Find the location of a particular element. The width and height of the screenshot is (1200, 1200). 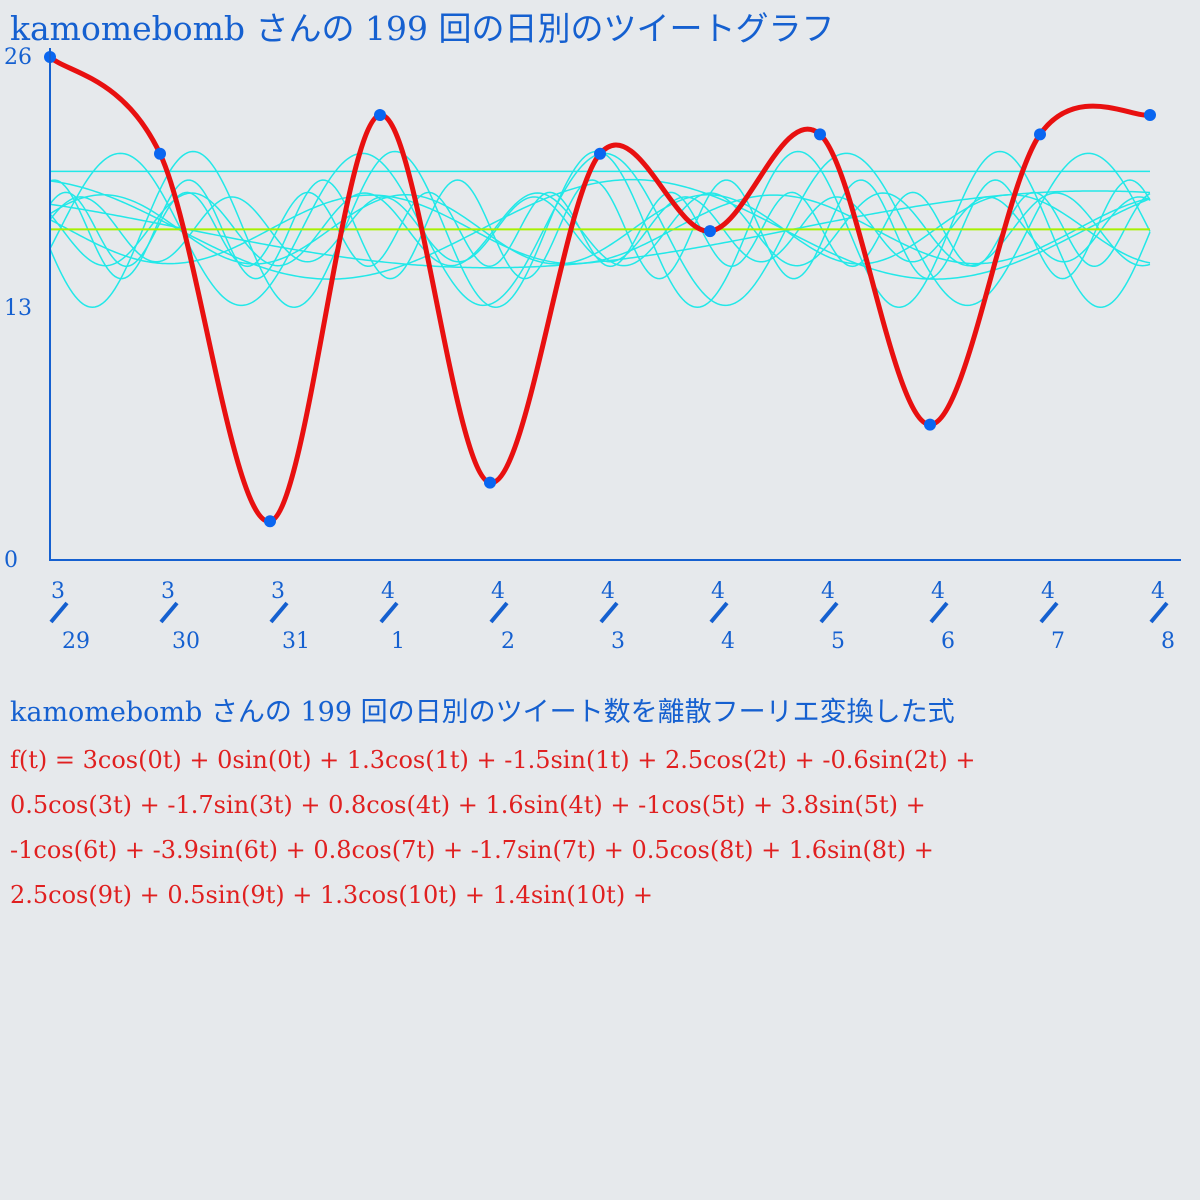

x-tick-5: 43 is located at coordinates (612, 616).